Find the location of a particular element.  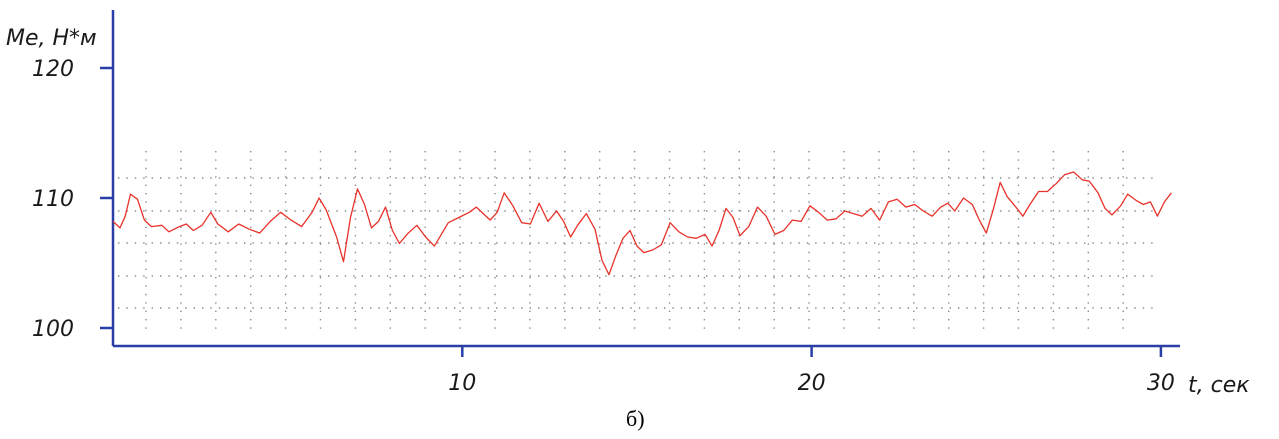

y-tick-label: 110 is located at coordinates (53, 199).